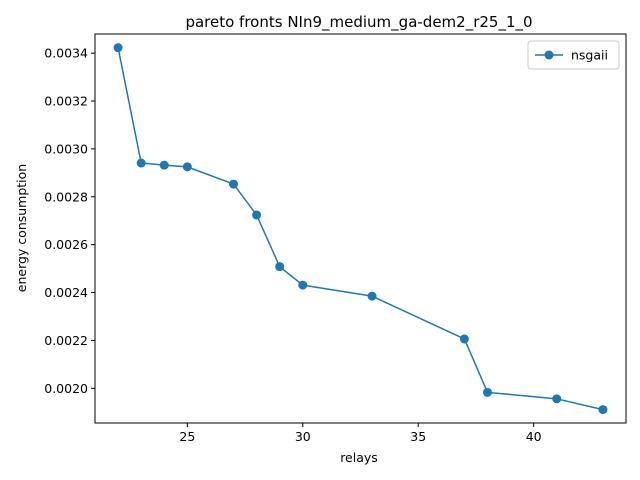  I want to click on x-axis-label: relays, so click(359, 457).